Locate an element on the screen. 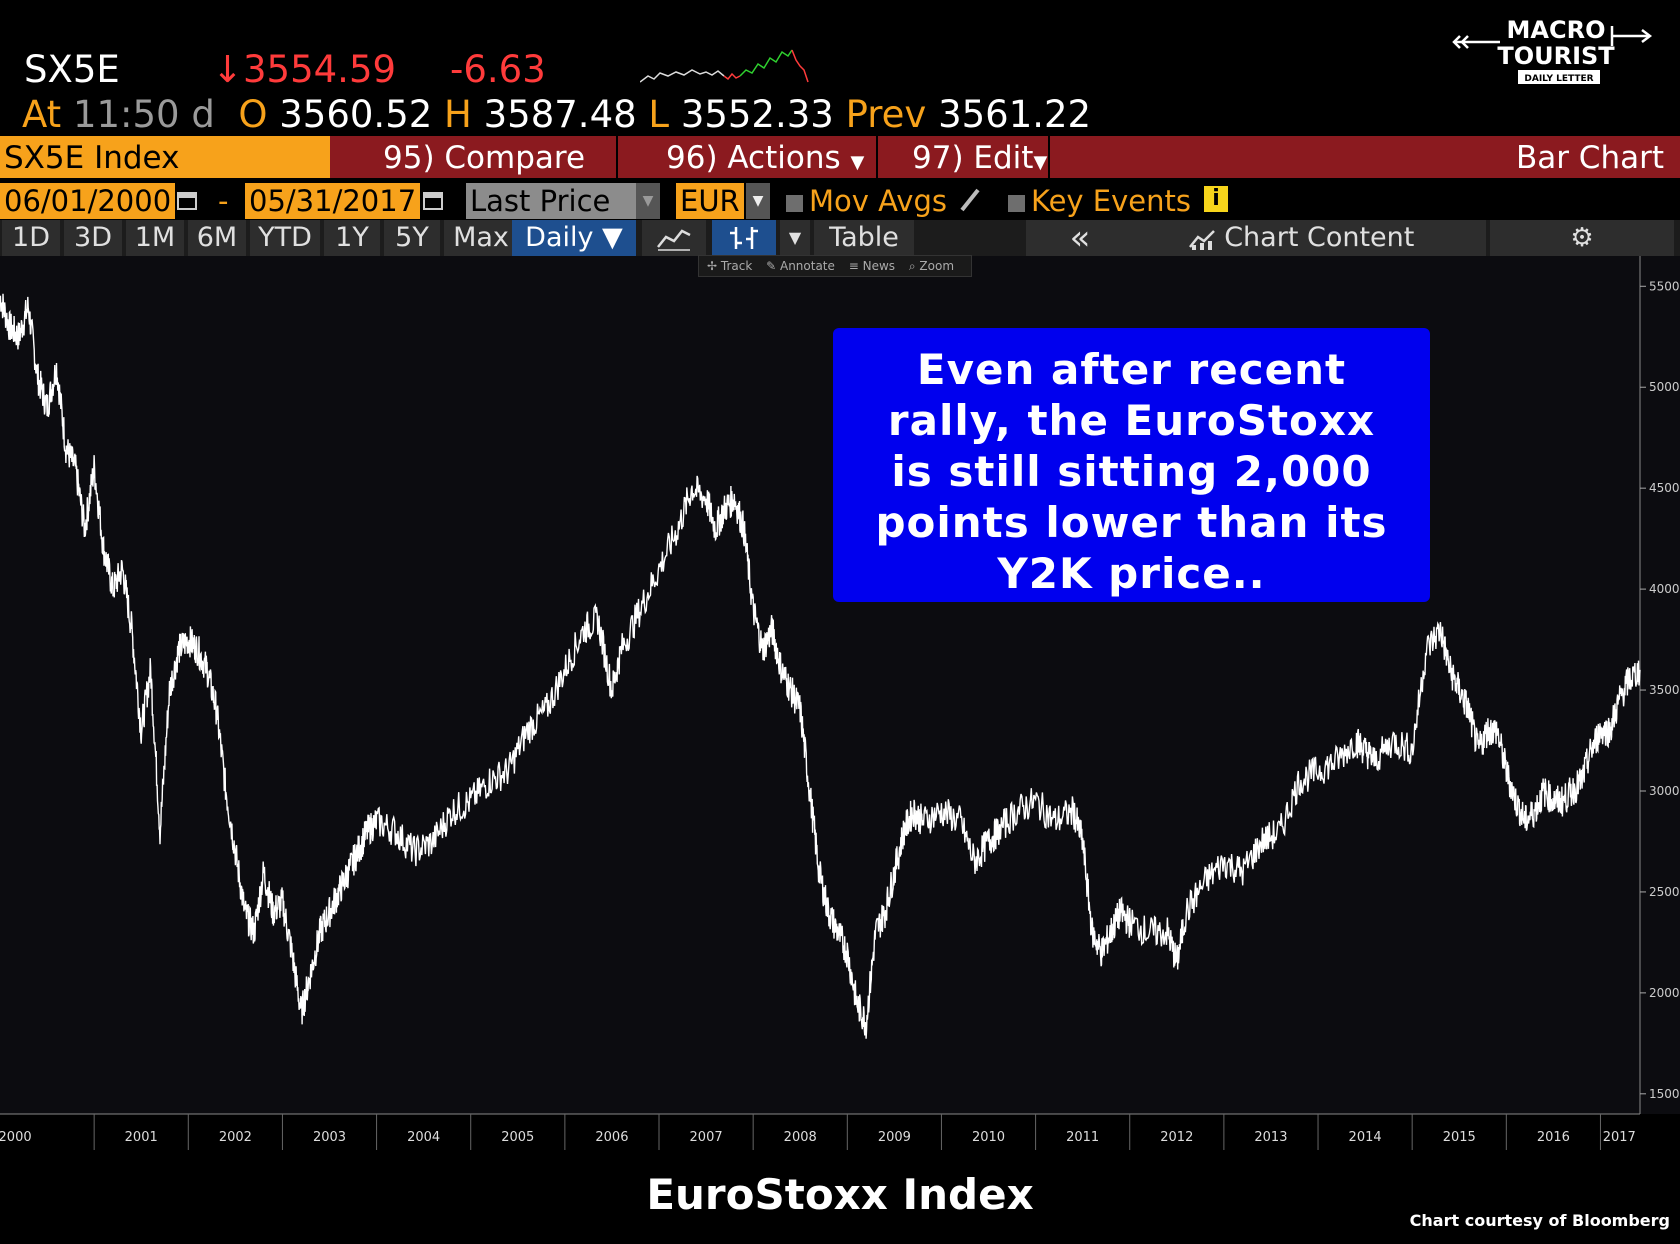  period-button-max: Max is located at coordinates (481, 238).